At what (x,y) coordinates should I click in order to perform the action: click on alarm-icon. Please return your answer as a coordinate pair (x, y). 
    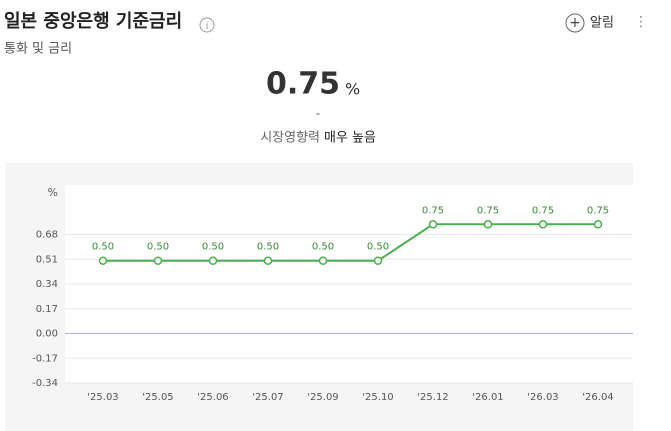
    Looking at the image, I should click on (575, 23).